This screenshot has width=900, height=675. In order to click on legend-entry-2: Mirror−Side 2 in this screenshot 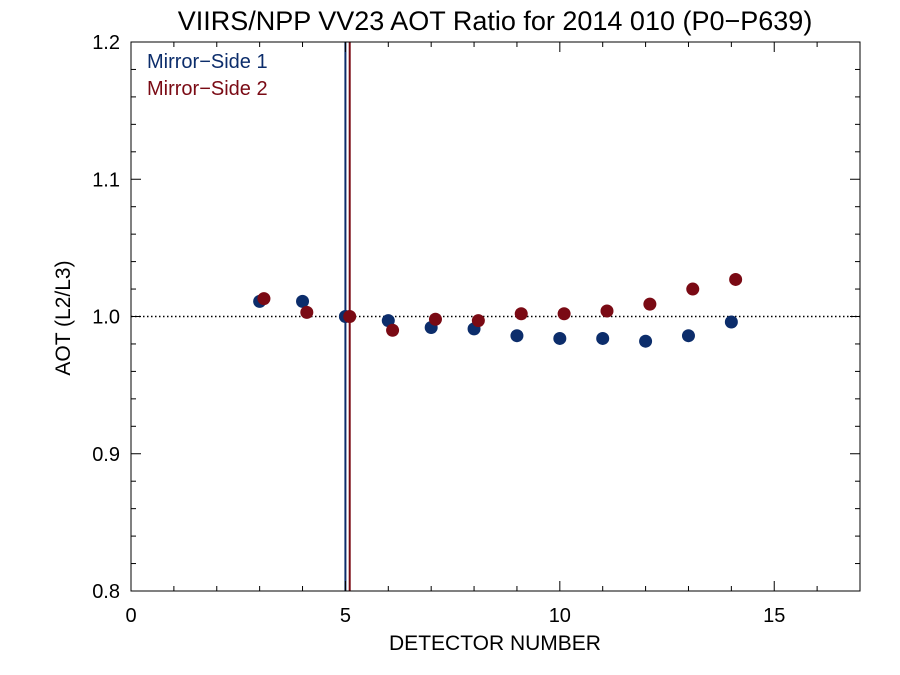, I will do `click(207, 89)`.